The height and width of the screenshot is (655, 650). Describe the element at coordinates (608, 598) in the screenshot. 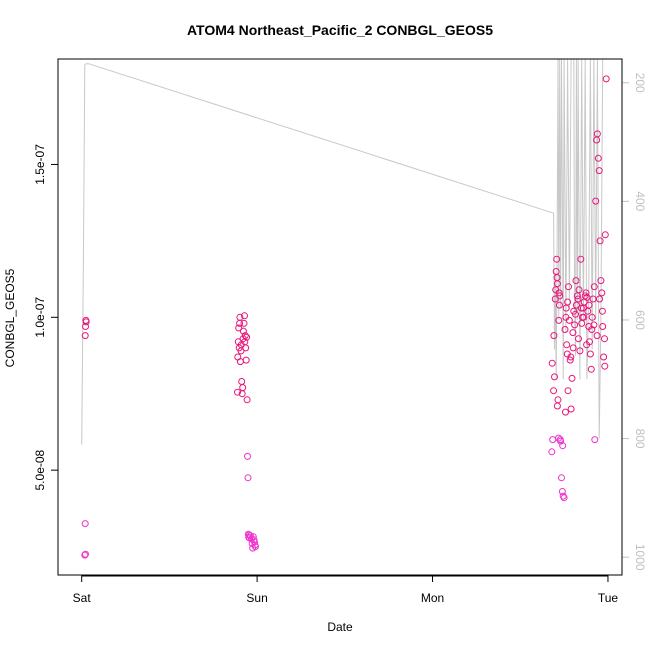

I see `x-tick-label: Tue` at that location.